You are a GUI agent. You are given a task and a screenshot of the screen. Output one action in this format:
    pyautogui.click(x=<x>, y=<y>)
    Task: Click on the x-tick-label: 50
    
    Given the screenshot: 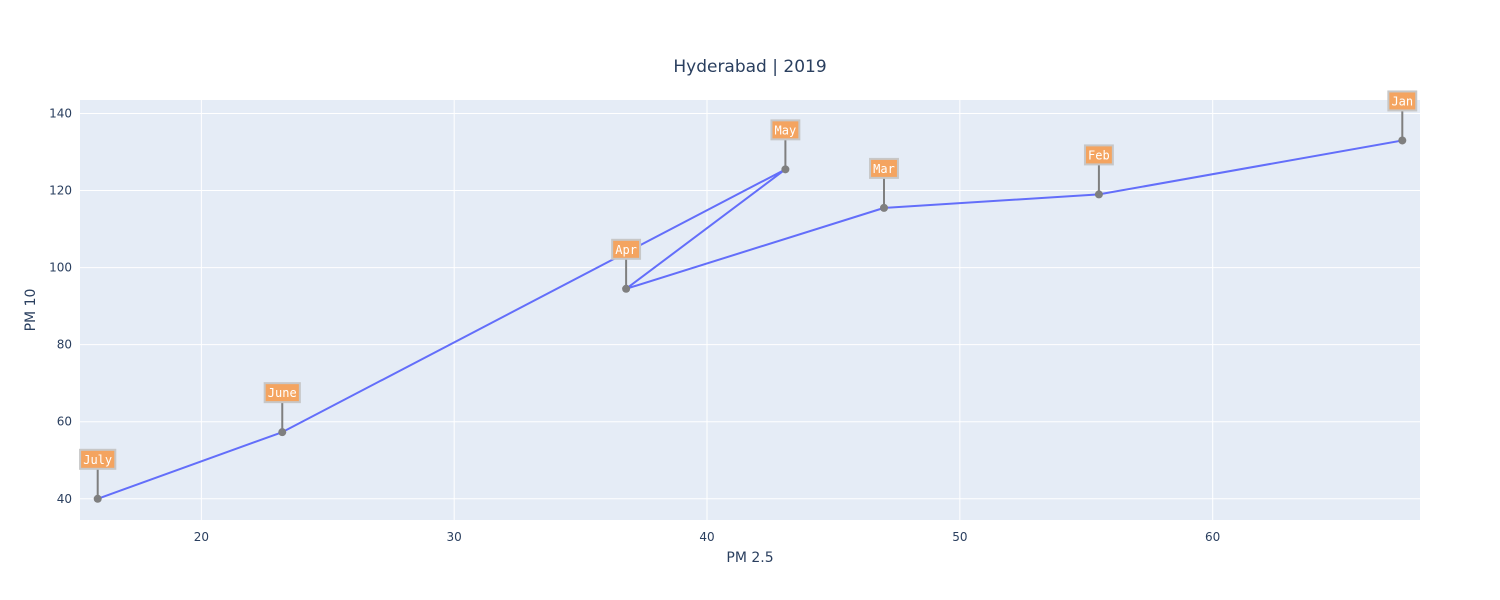 What is the action you would take?
    pyautogui.click(x=959, y=537)
    